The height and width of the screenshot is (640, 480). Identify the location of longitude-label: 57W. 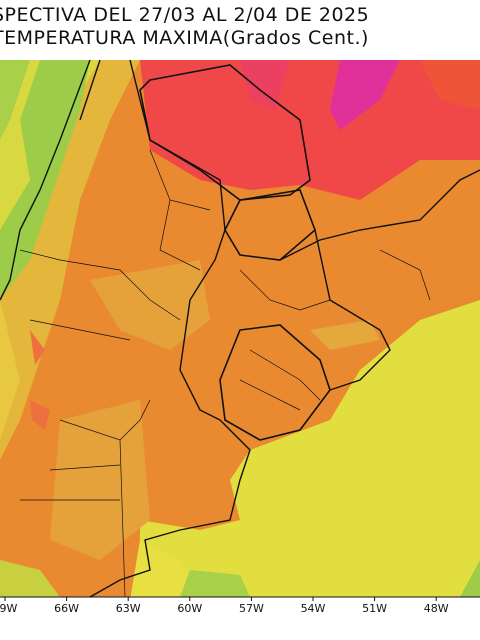
(251, 608).